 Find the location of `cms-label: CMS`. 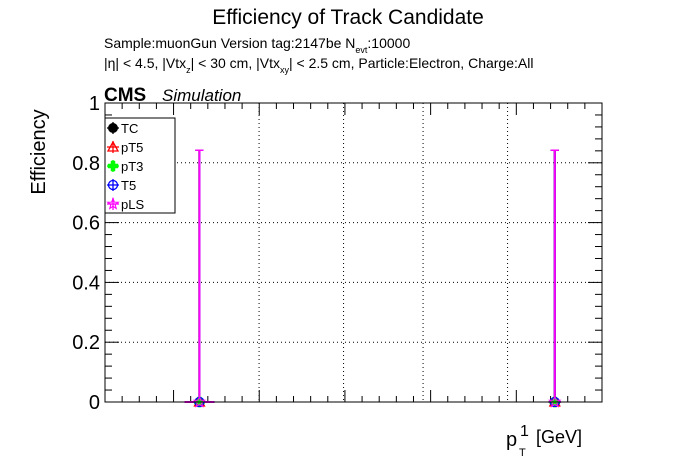

cms-label: CMS is located at coordinates (125, 95).